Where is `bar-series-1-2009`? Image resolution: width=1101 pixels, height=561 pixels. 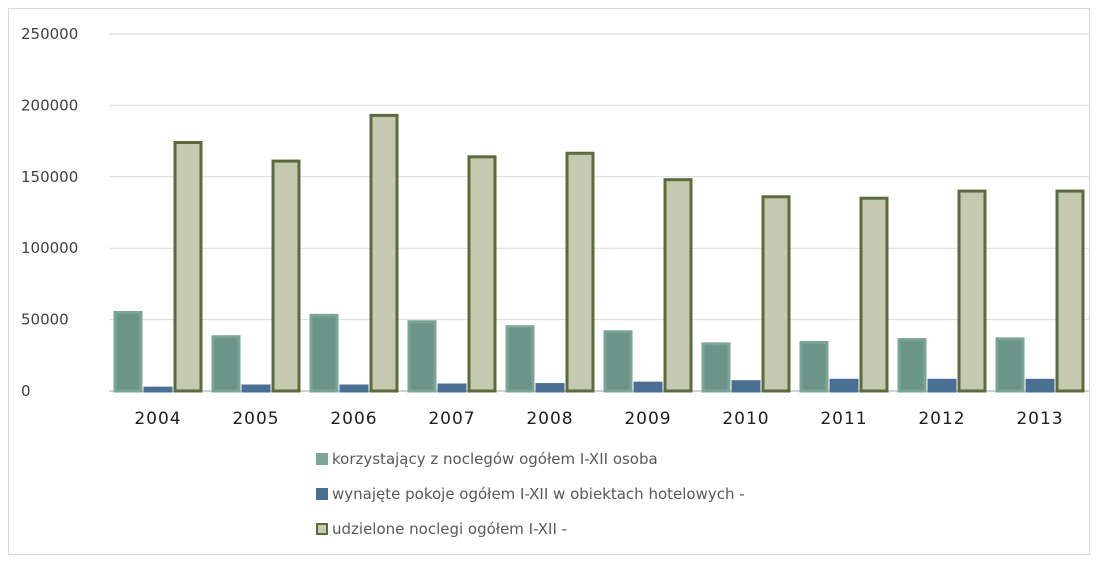 bar-series-1-2009 is located at coordinates (618, 361).